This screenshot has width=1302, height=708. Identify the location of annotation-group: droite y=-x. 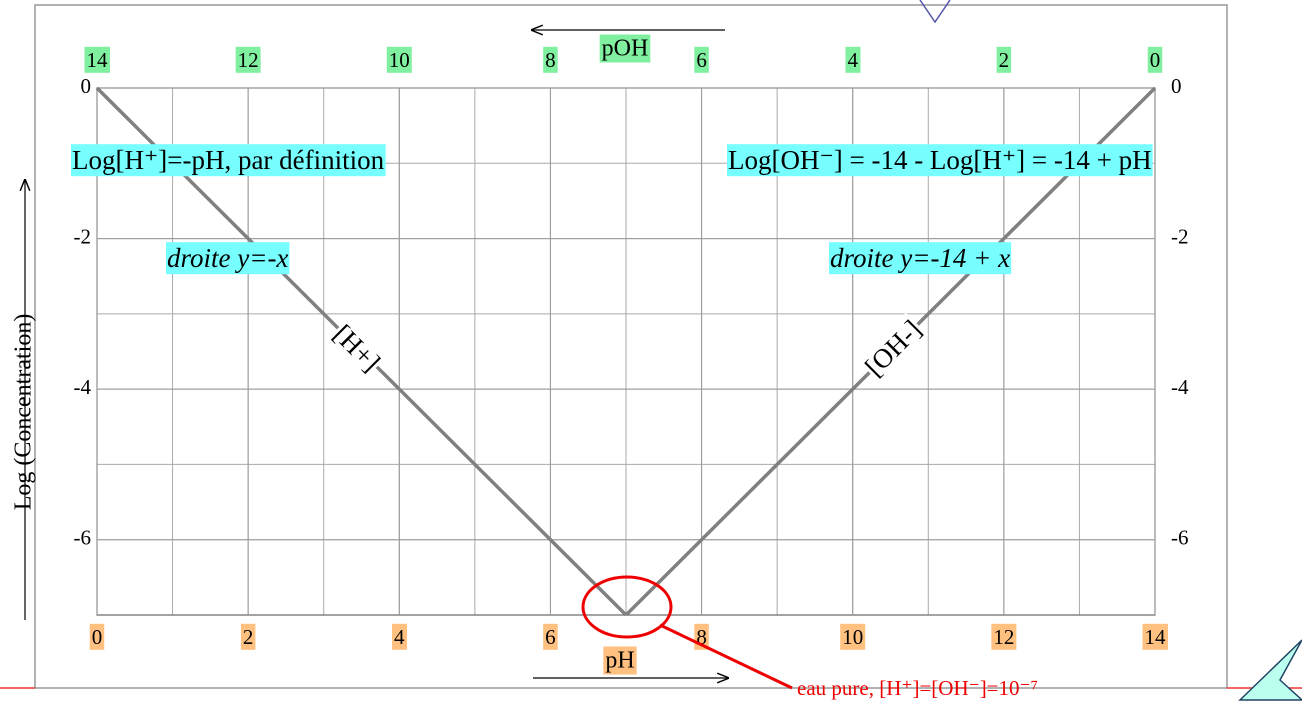
(228, 258).